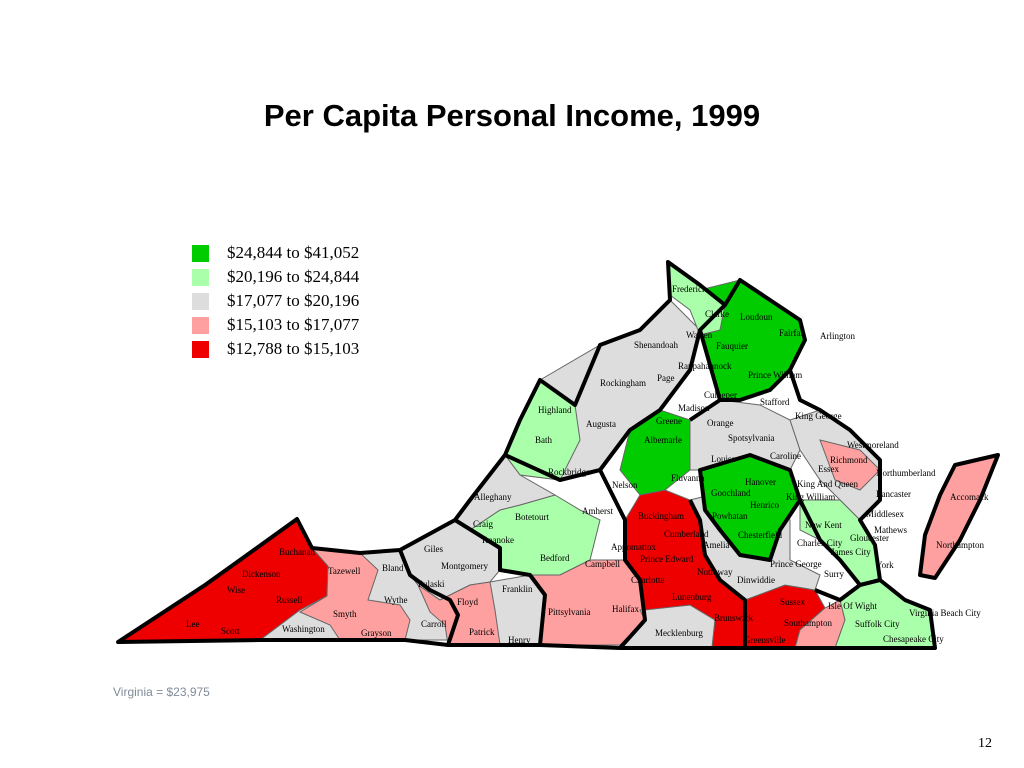 Image resolution: width=1024 pixels, height=768 pixels. I want to click on county-label: Culpeper, so click(720, 395).